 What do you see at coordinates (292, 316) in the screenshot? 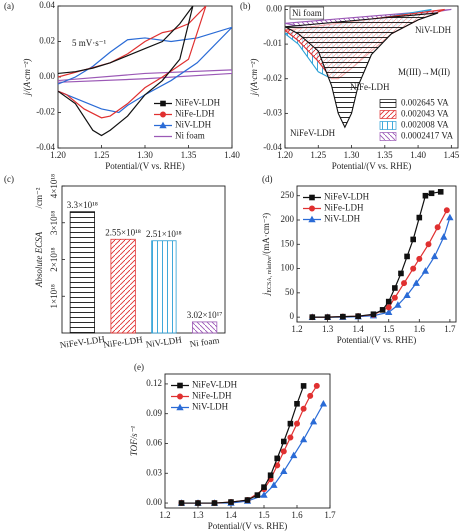
I see `y-tick-label: 0` at bounding box center [292, 316].